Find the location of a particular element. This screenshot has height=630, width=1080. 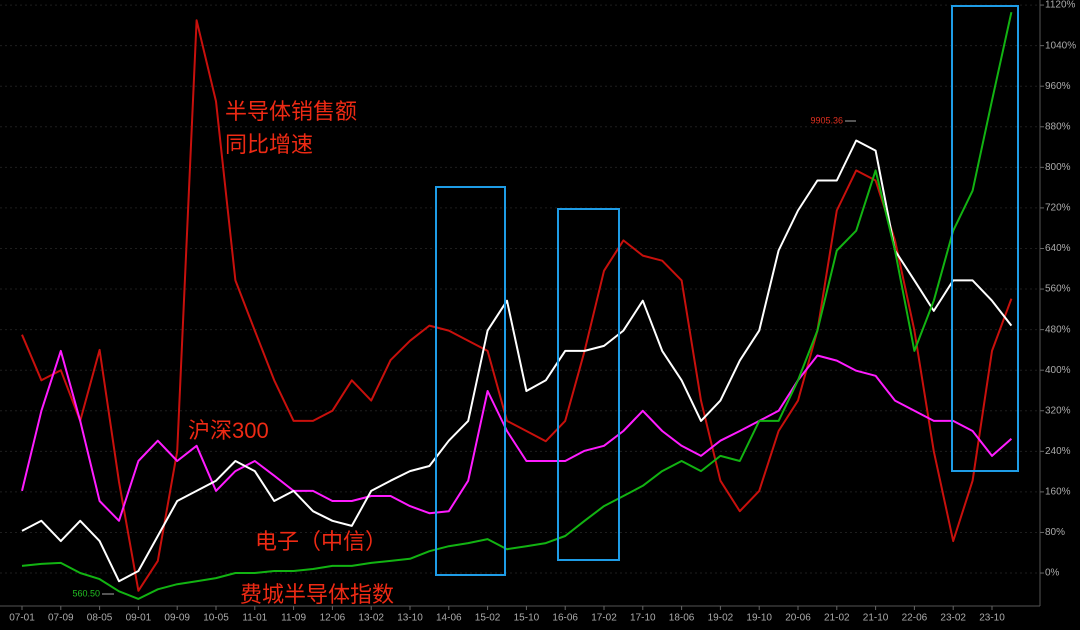

series-label: 沪深300 is located at coordinates (228, 430).